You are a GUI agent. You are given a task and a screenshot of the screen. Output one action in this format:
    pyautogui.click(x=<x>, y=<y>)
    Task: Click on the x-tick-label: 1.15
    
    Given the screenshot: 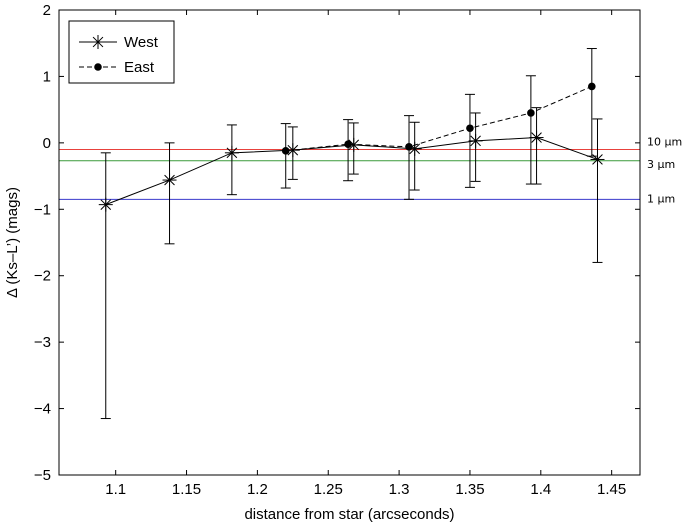 What is the action you would take?
    pyautogui.click(x=186, y=489)
    